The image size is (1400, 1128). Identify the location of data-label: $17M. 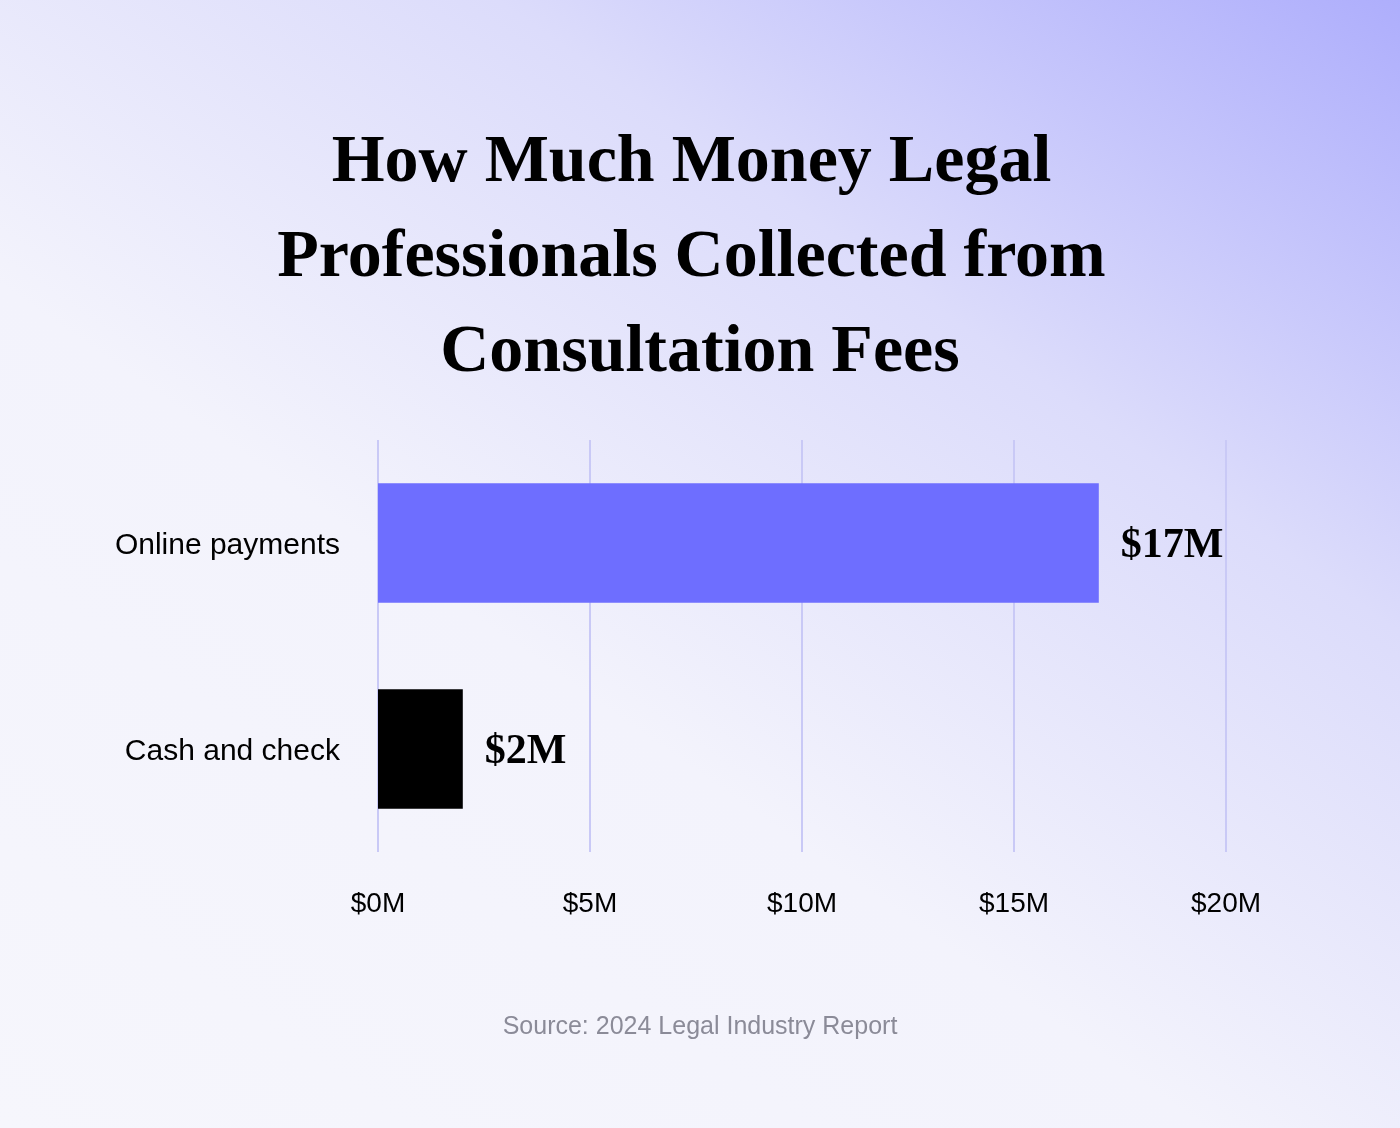
(1172, 543).